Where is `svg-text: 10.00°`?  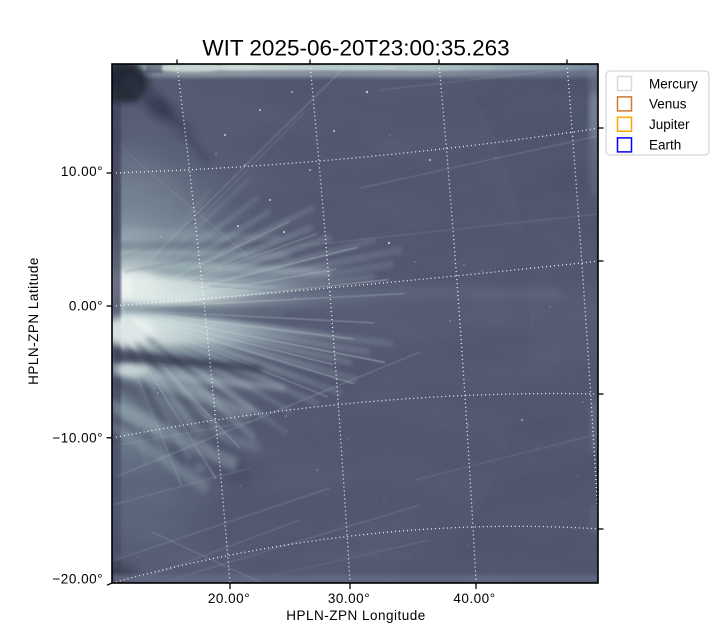
svg-text: 10.00° is located at coordinates (82, 171).